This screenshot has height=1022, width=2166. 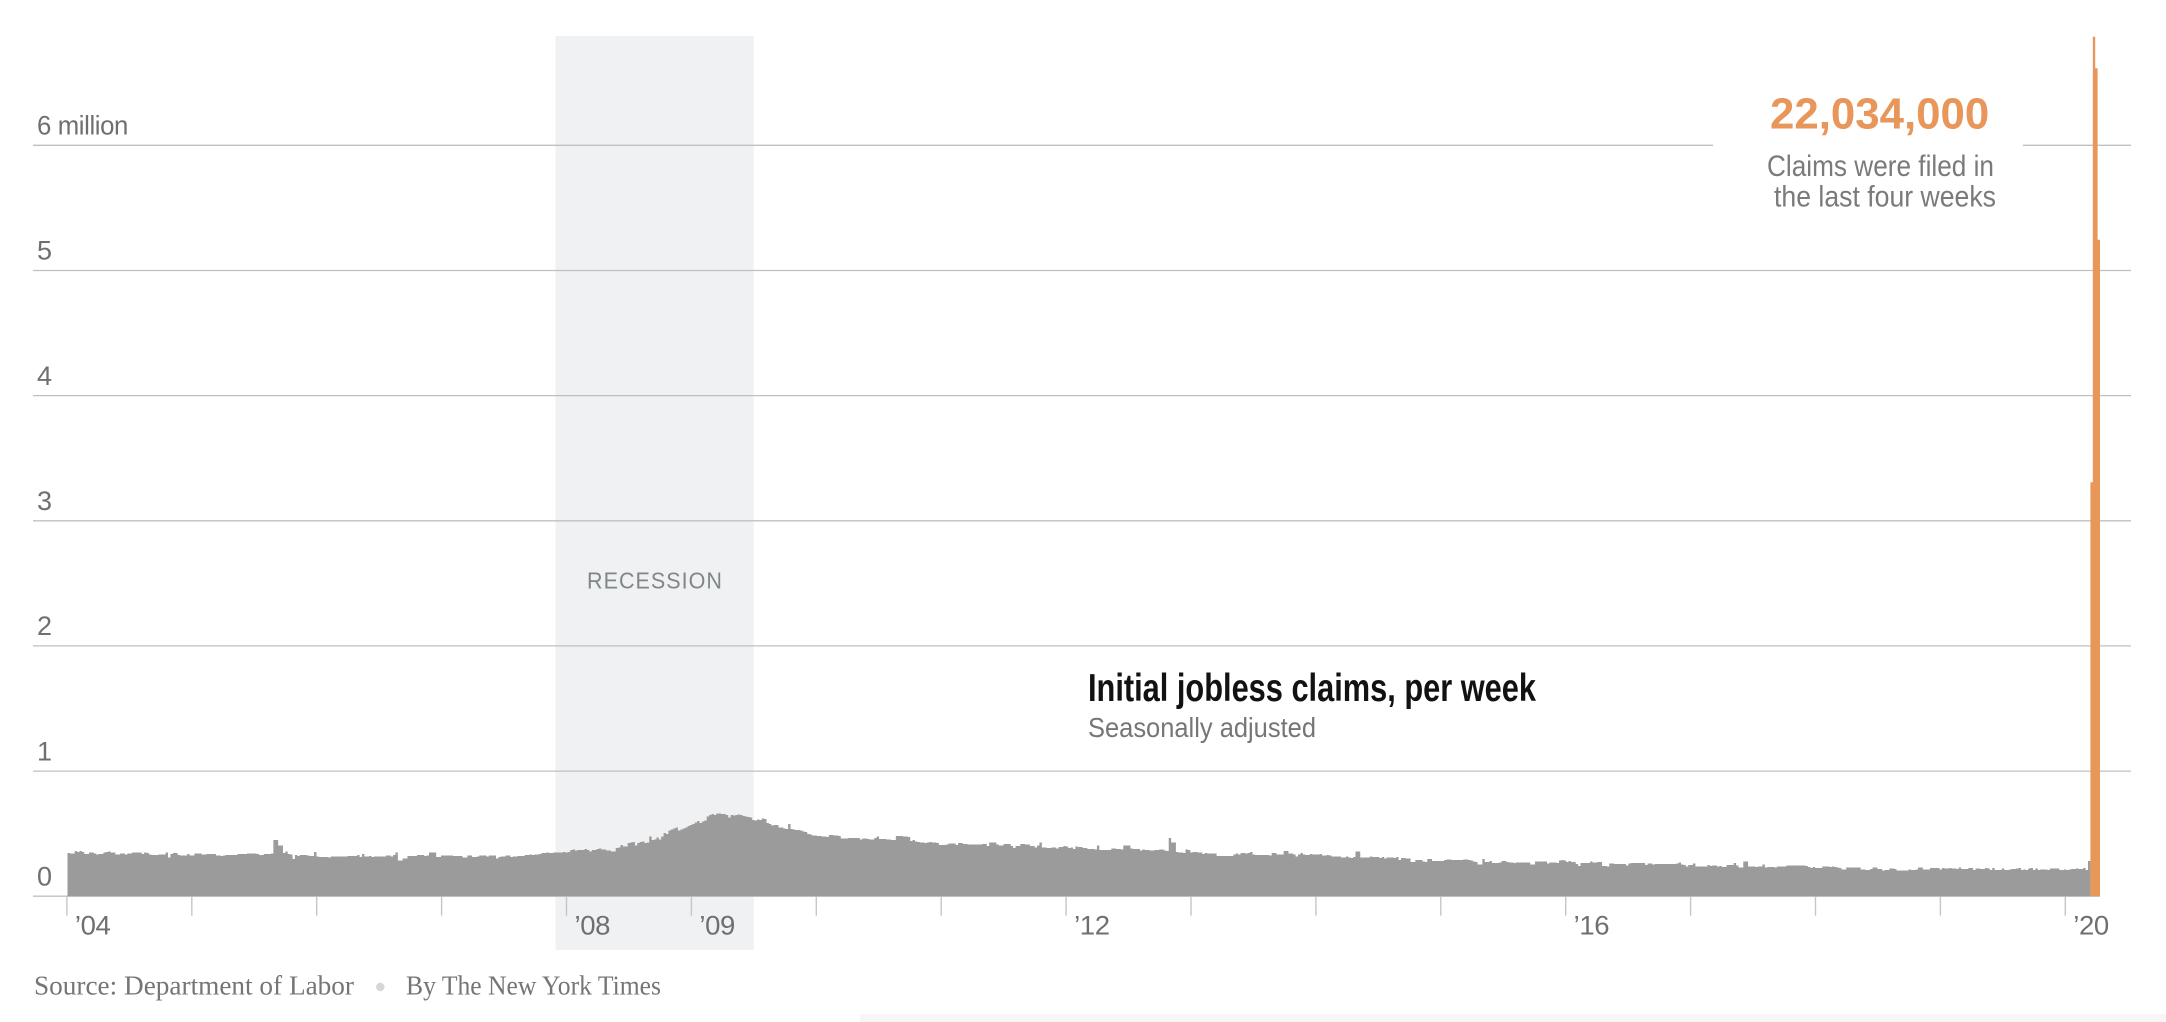 What do you see at coordinates (2091, 926) in the screenshot?
I see `svg-text: ’20` at bounding box center [2091, 926].